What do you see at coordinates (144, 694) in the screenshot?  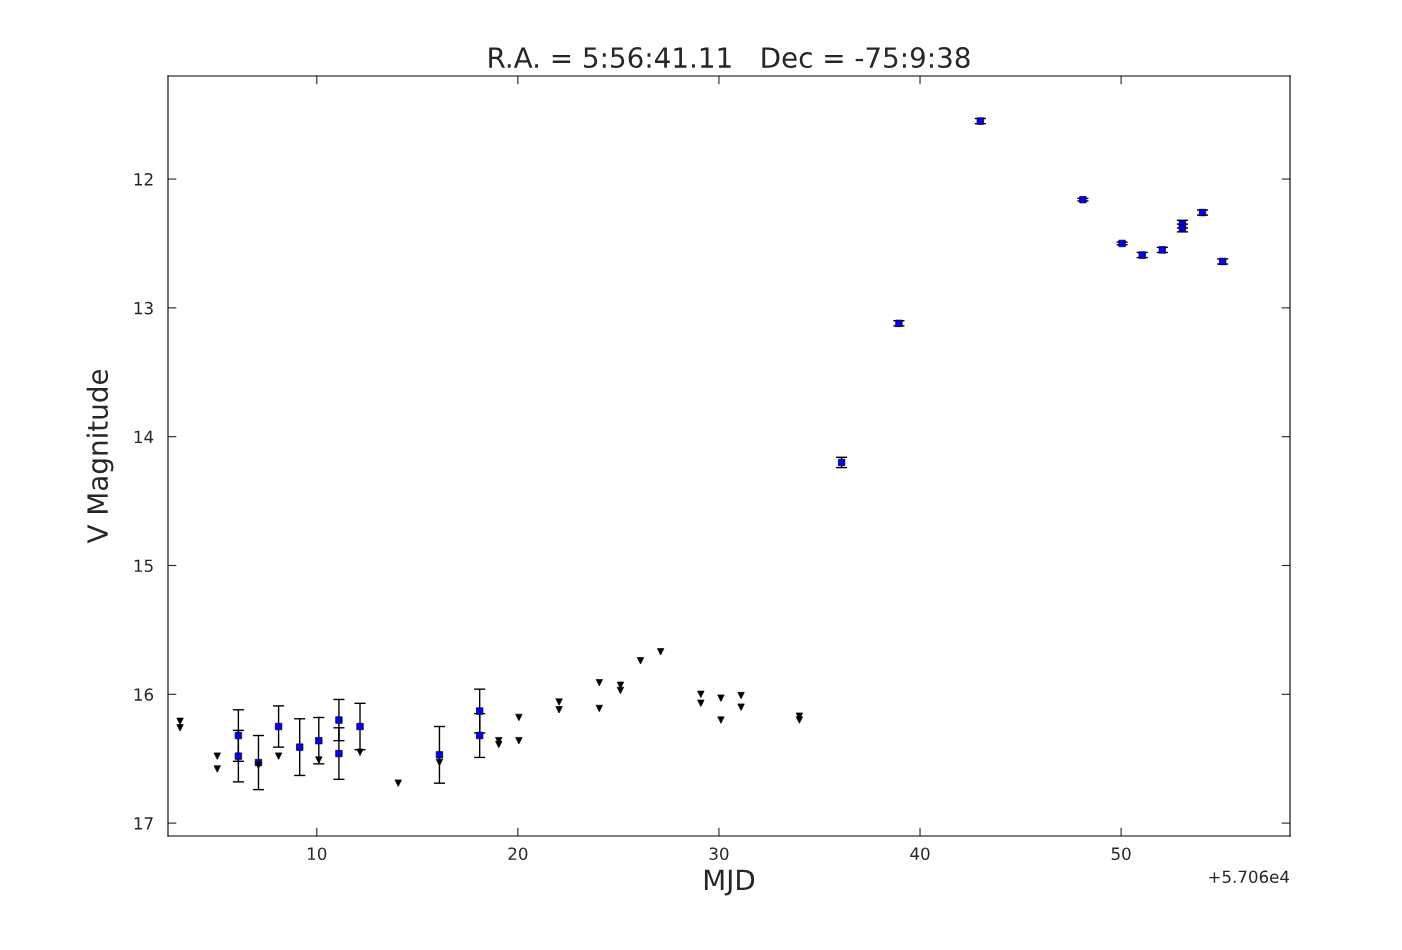 I see `y-tick-label: 16` at bounding box center [144, 694].